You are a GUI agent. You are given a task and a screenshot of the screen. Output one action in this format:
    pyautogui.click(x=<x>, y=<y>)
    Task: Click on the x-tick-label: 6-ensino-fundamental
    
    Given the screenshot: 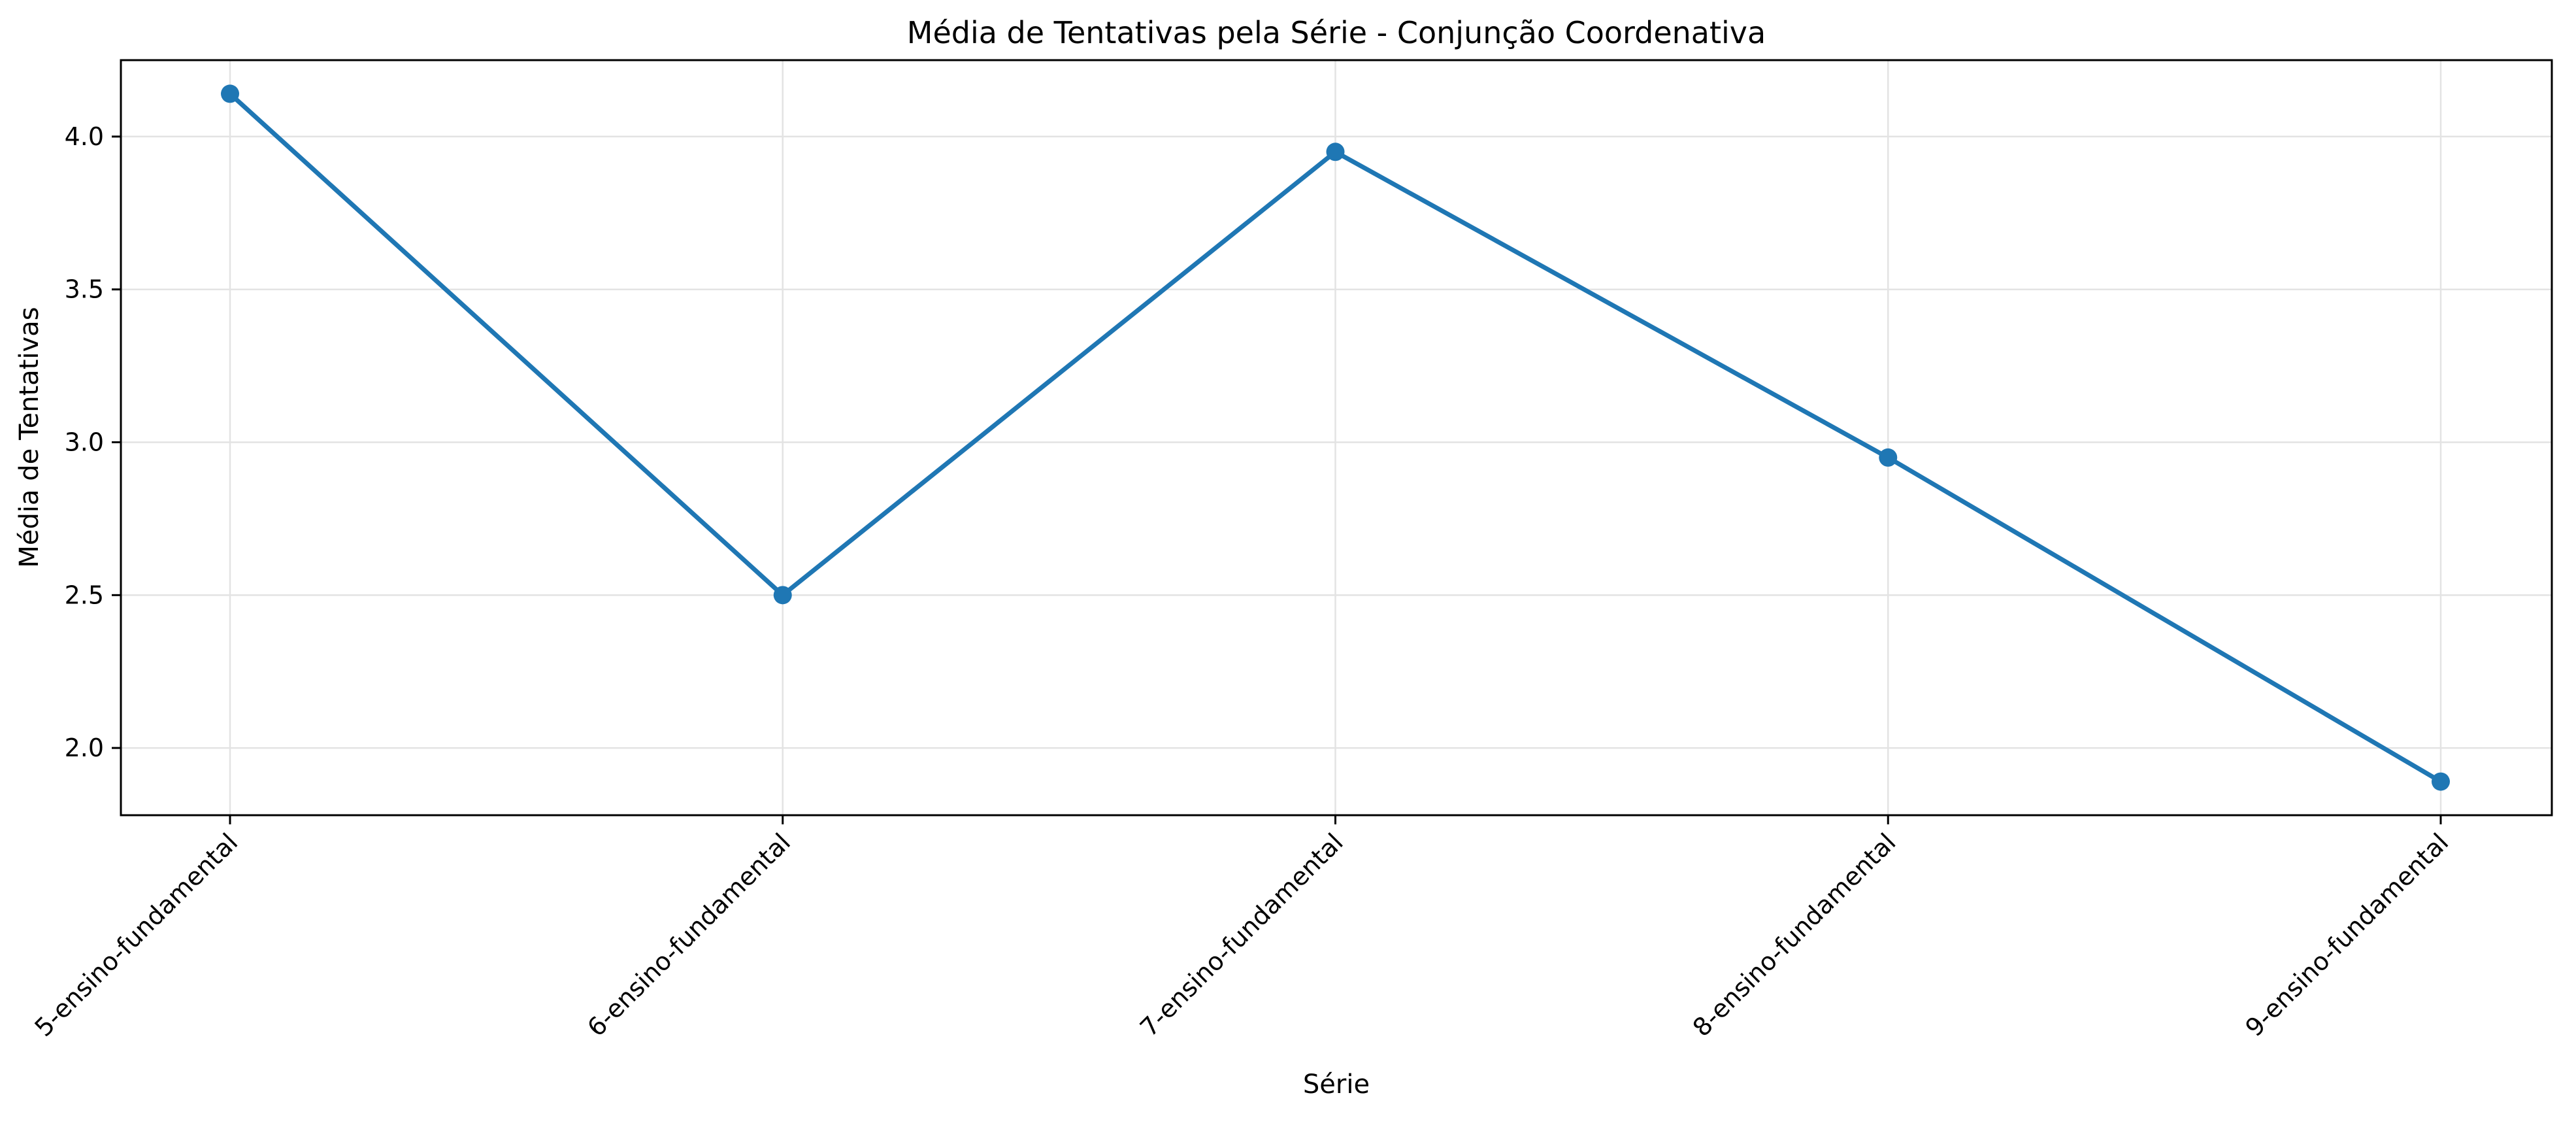 What is the action you would take?
    pyautogui.click(x=689, y=935)
    